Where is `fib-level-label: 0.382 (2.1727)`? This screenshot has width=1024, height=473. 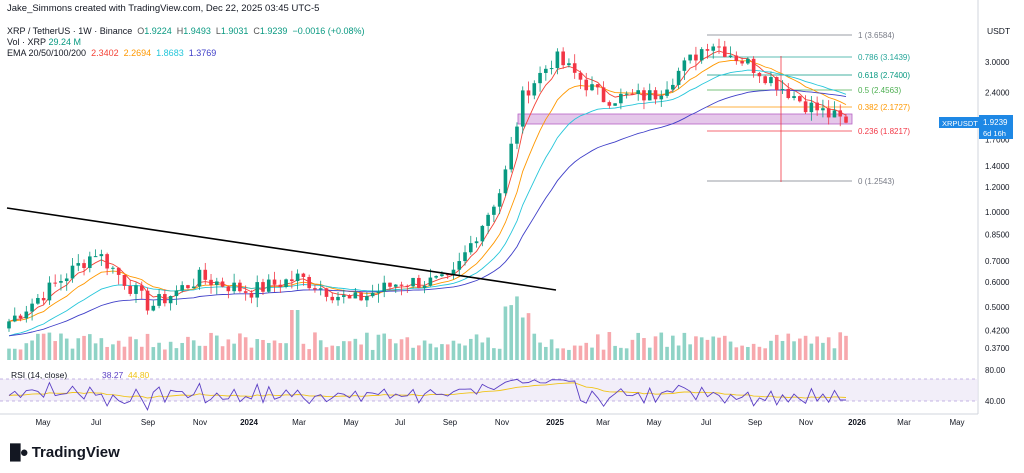
fib-level-label: 0.382 (2.1727) is located at coordinates (884, 107).